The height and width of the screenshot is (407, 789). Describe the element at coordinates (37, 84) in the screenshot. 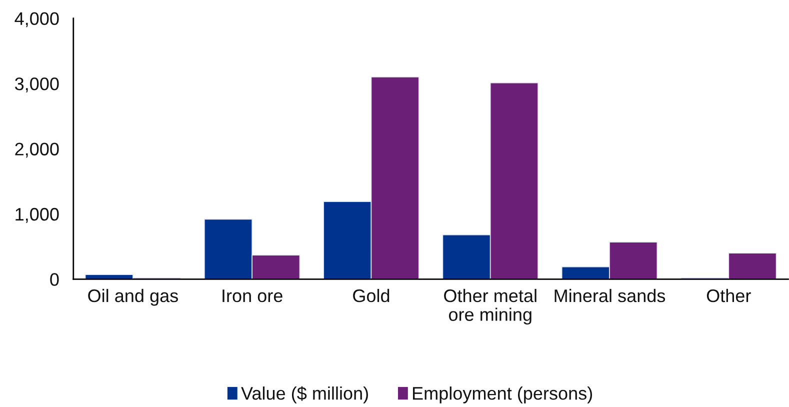

I see `y-tick-label: 3,000` at that location.